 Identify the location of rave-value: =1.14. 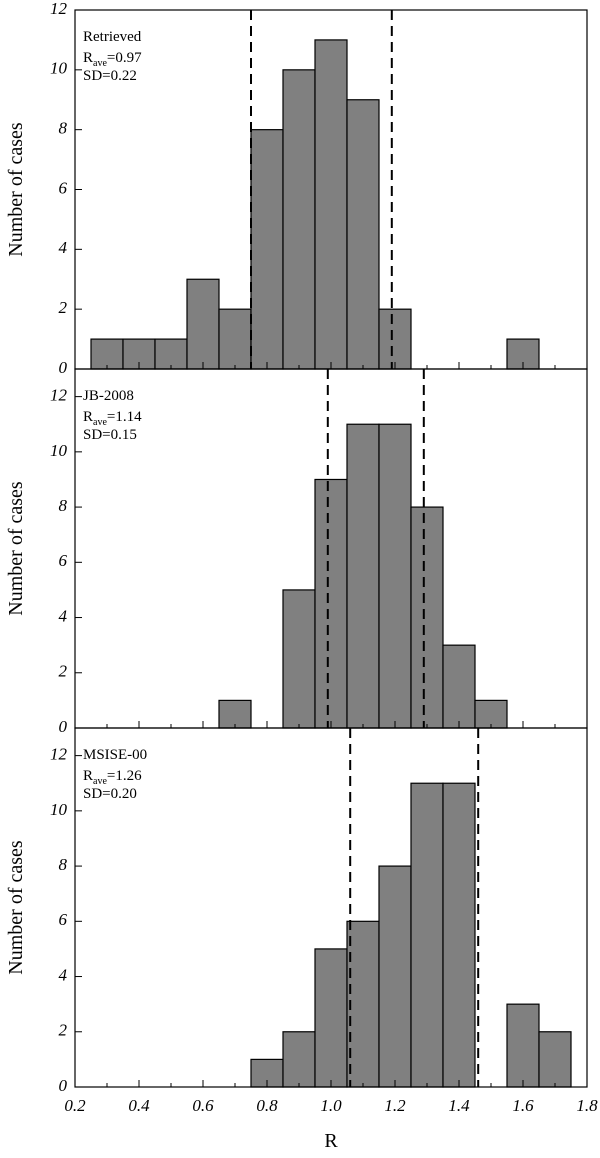
(124, 417).